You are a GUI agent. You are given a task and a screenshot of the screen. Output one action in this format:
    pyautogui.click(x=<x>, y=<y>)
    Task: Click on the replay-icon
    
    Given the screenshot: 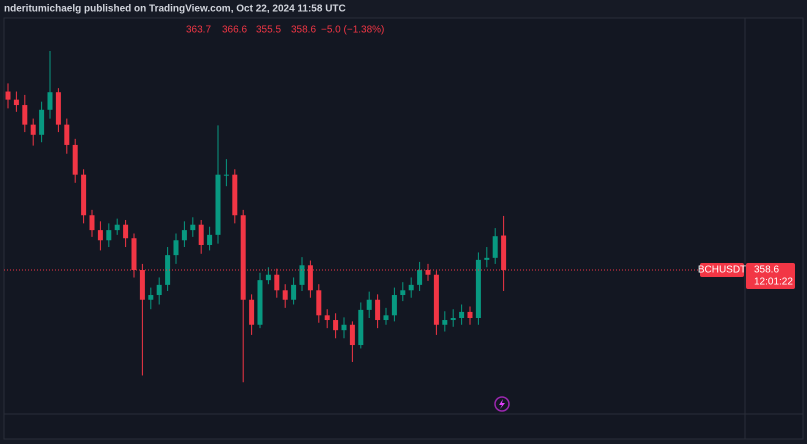 What is the action you would take?
    pyautogui.click(x=502, y=404)
    